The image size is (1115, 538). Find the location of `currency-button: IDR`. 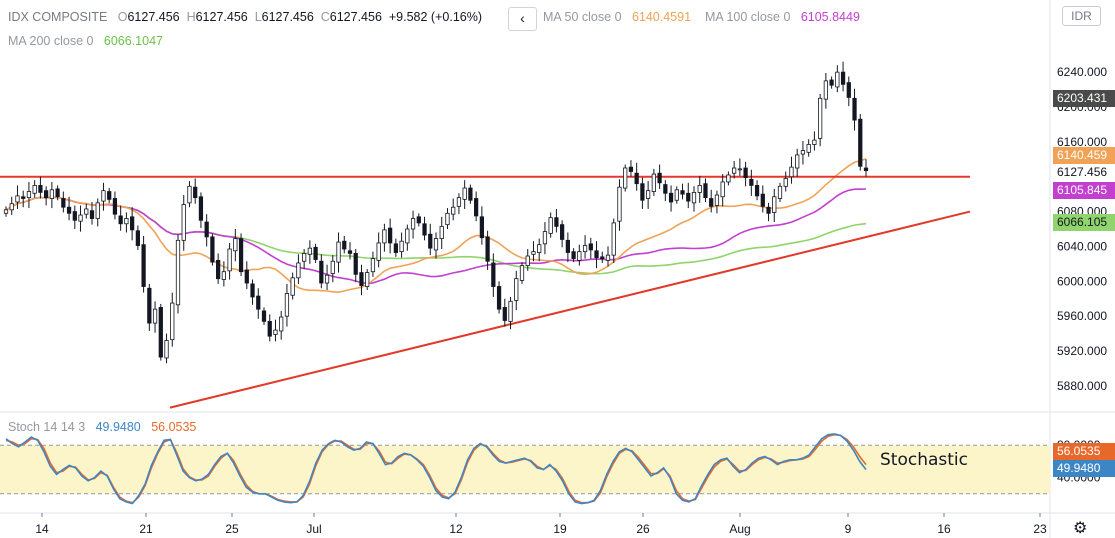

currency-button: IDR is located at coordinates (1081, 16).